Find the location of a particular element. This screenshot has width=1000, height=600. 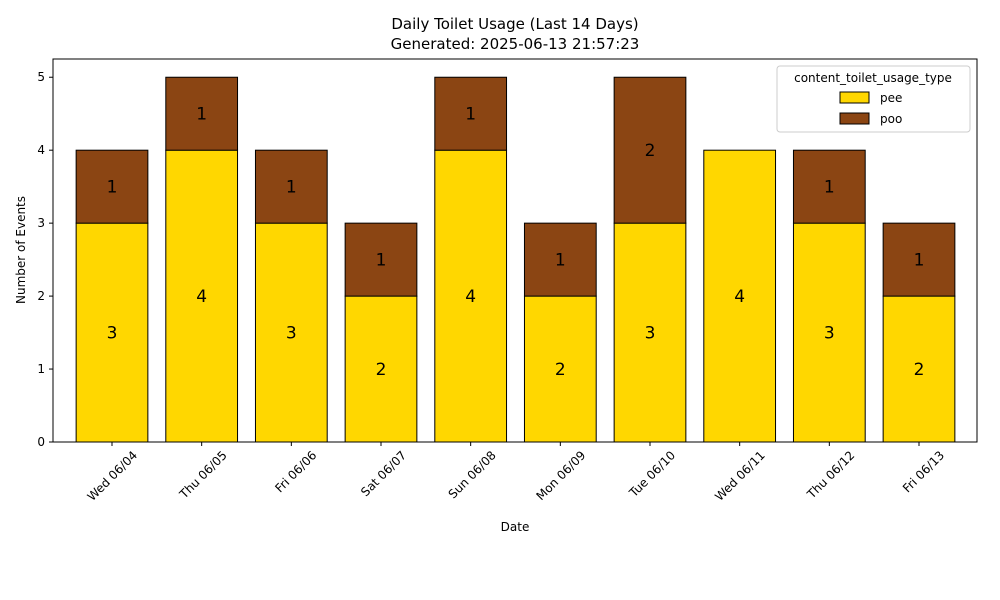

legend-swatch-poo is located at coordinates (854, 118).